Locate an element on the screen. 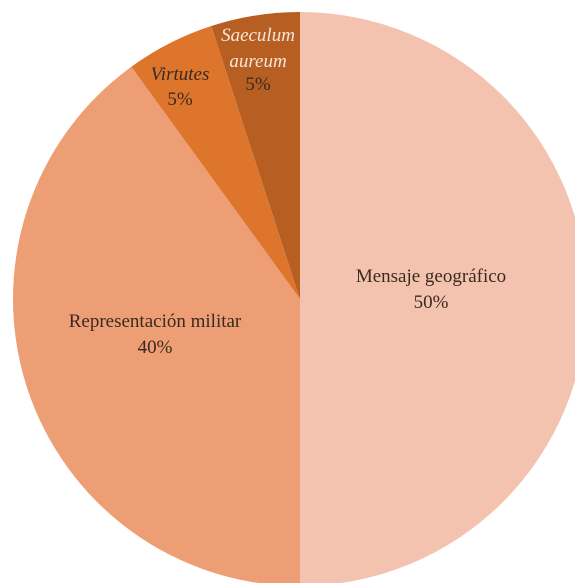 This screenshot has height=583, width=575. slice-label-1: Representación militar is located at coordinates (155, 321).